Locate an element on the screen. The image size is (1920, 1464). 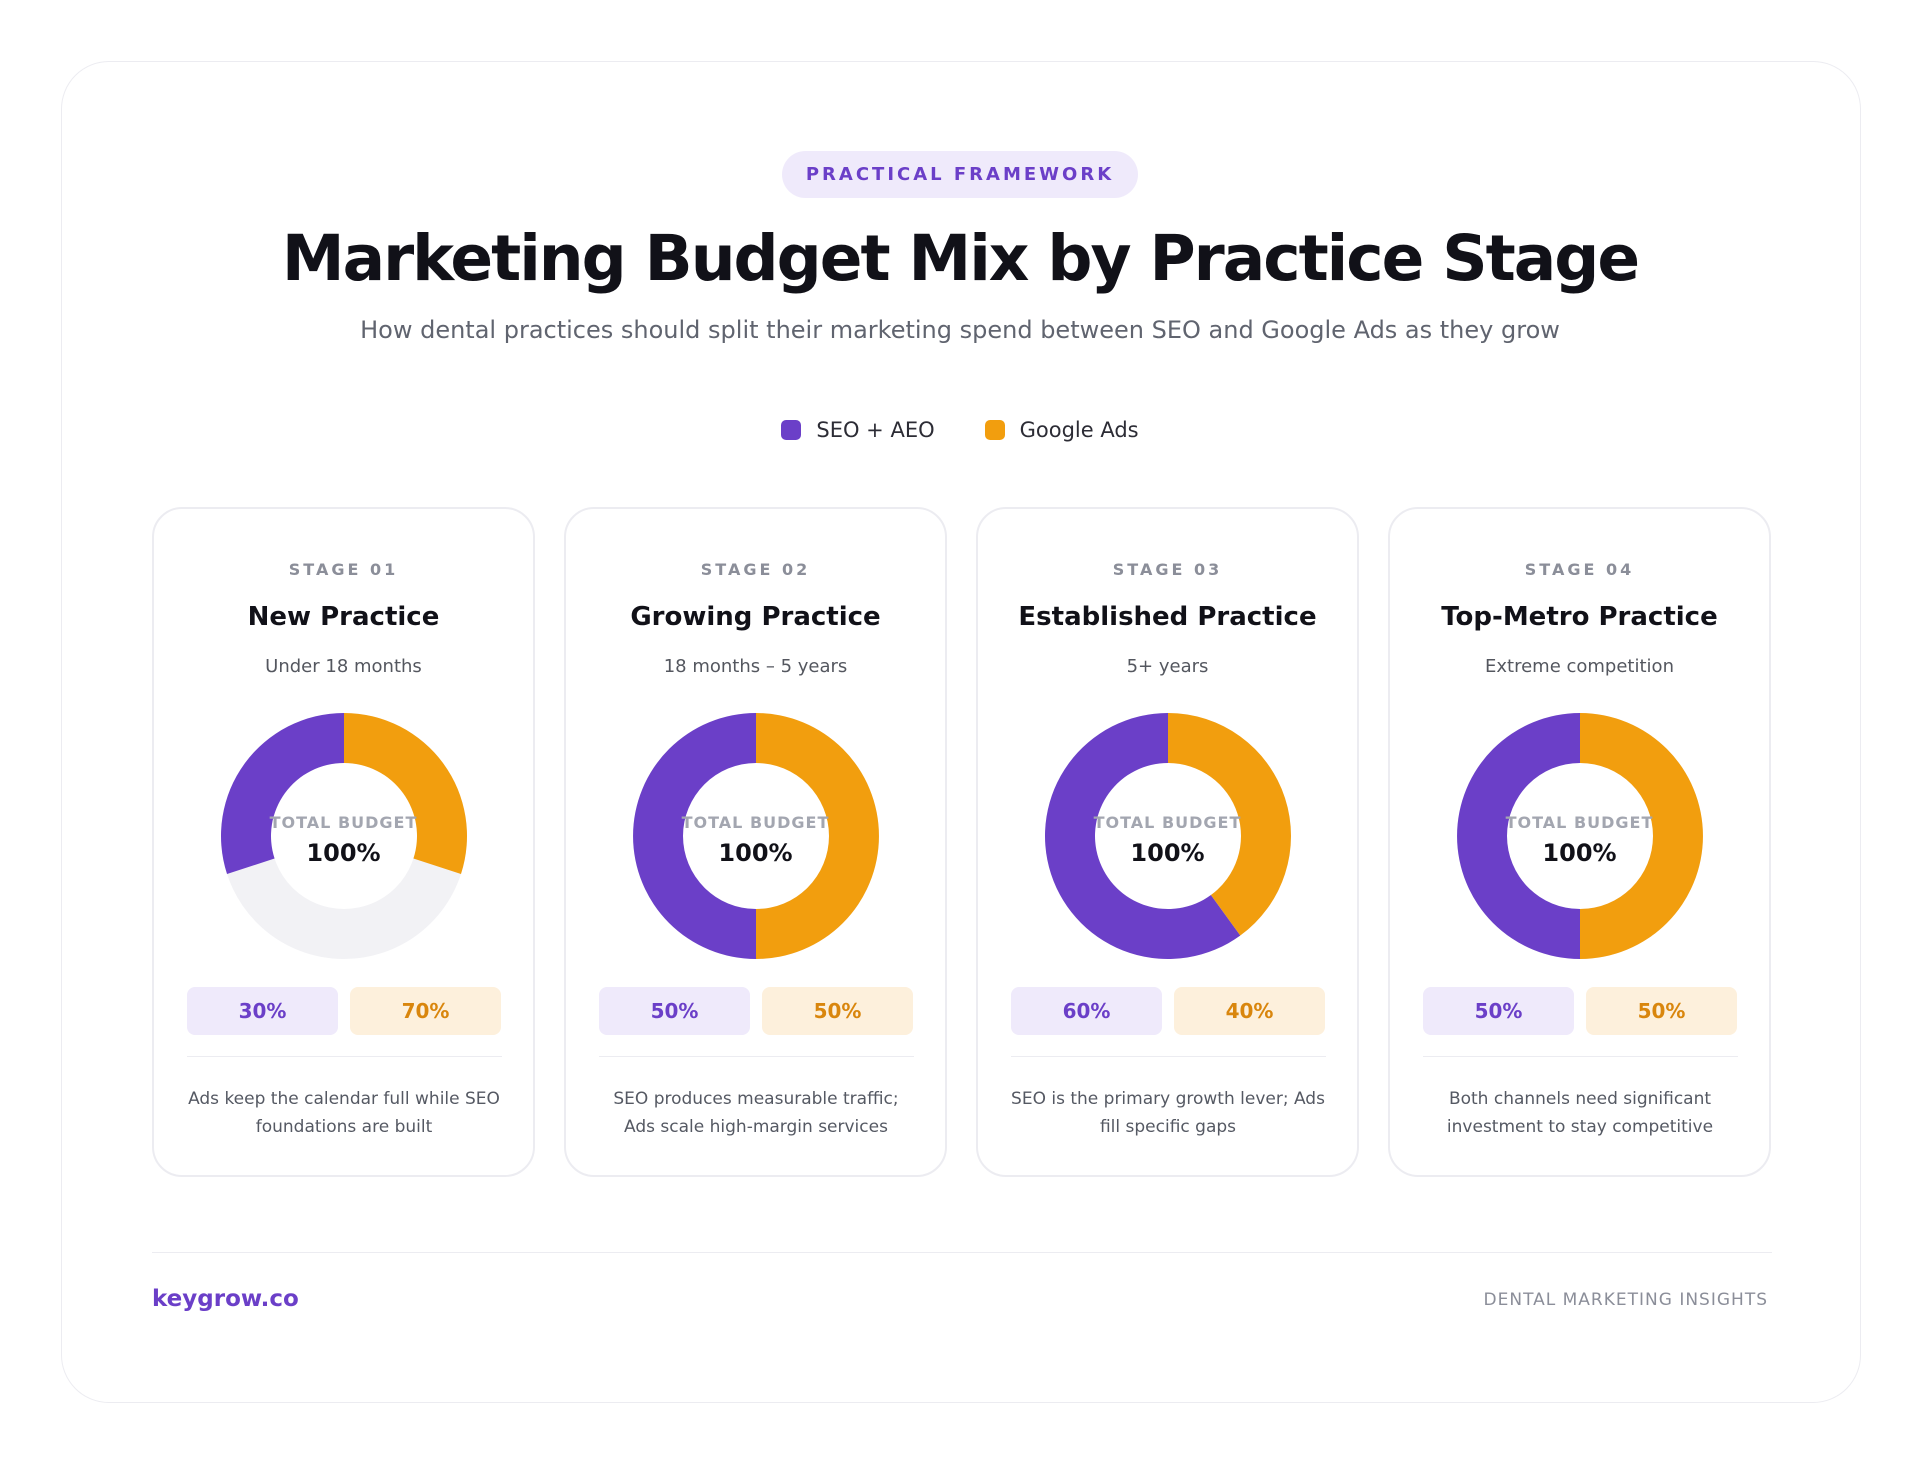
legend-swatch-seo is located at coordinates (791, 430).